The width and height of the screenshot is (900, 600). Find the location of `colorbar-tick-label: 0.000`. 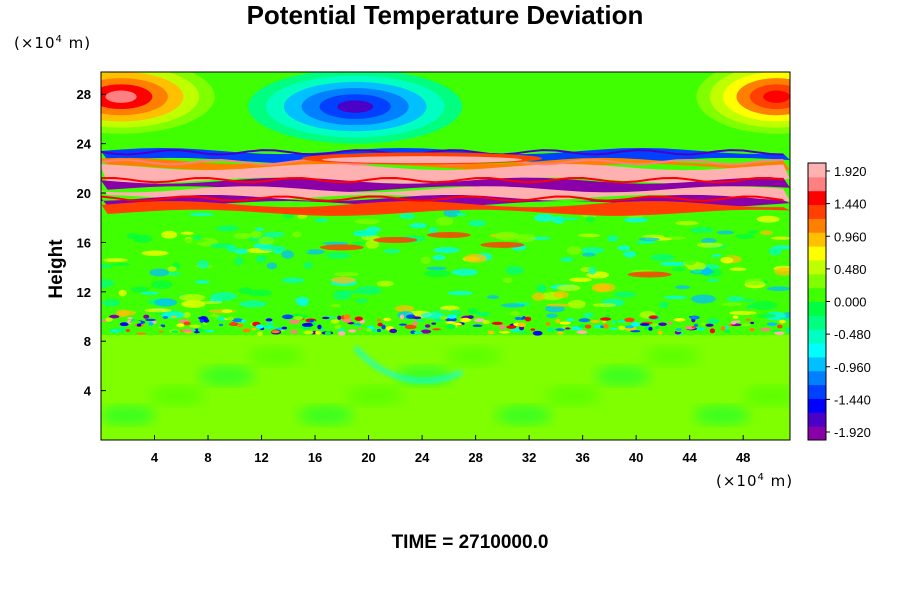

colorbar-tick-label: 0.000 is located at coordinates (850, 302).